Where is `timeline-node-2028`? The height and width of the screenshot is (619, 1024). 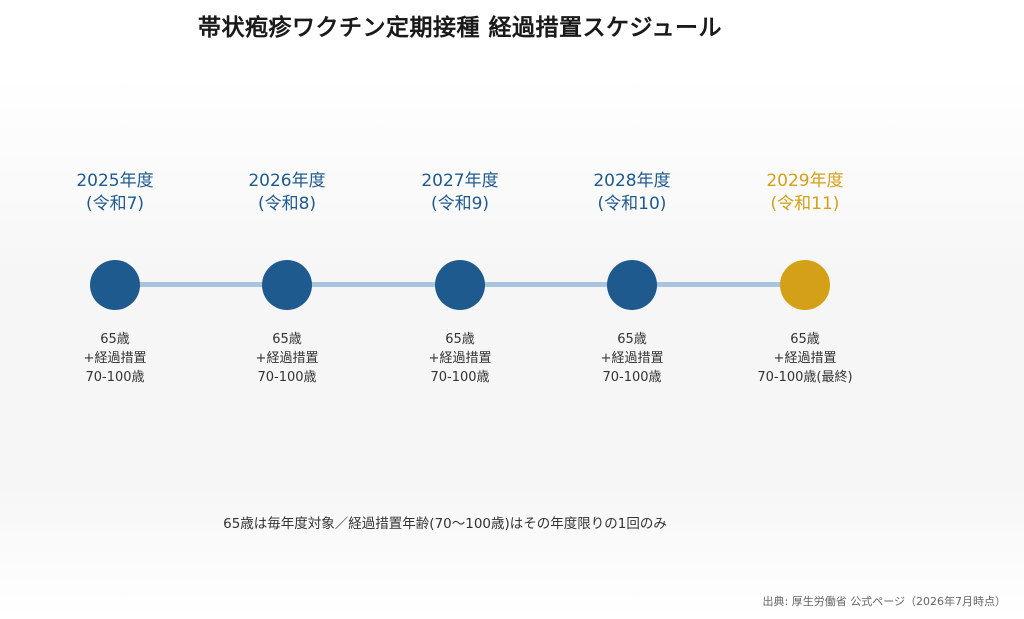
timeline-node-2028 is located at coordinates (632, 285).